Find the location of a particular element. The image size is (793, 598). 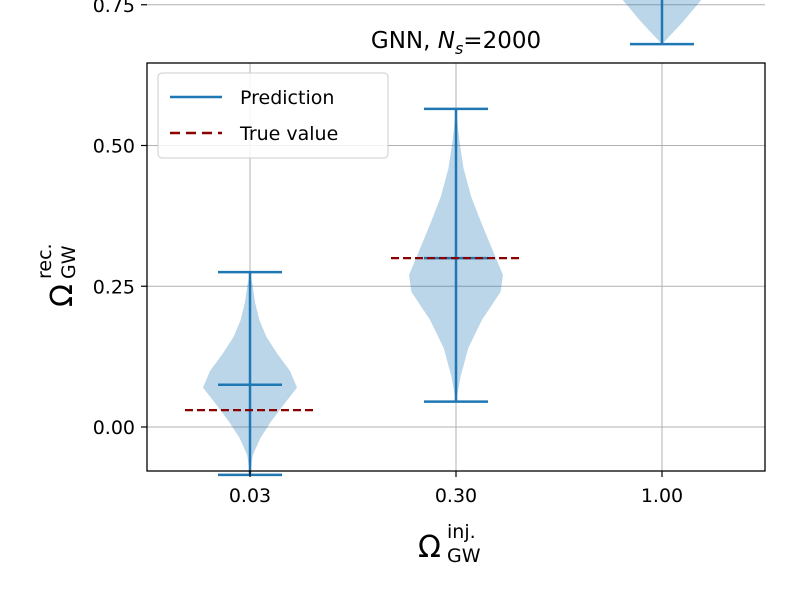

legend-true-value-label: True value is located at coordinates (288, 134).